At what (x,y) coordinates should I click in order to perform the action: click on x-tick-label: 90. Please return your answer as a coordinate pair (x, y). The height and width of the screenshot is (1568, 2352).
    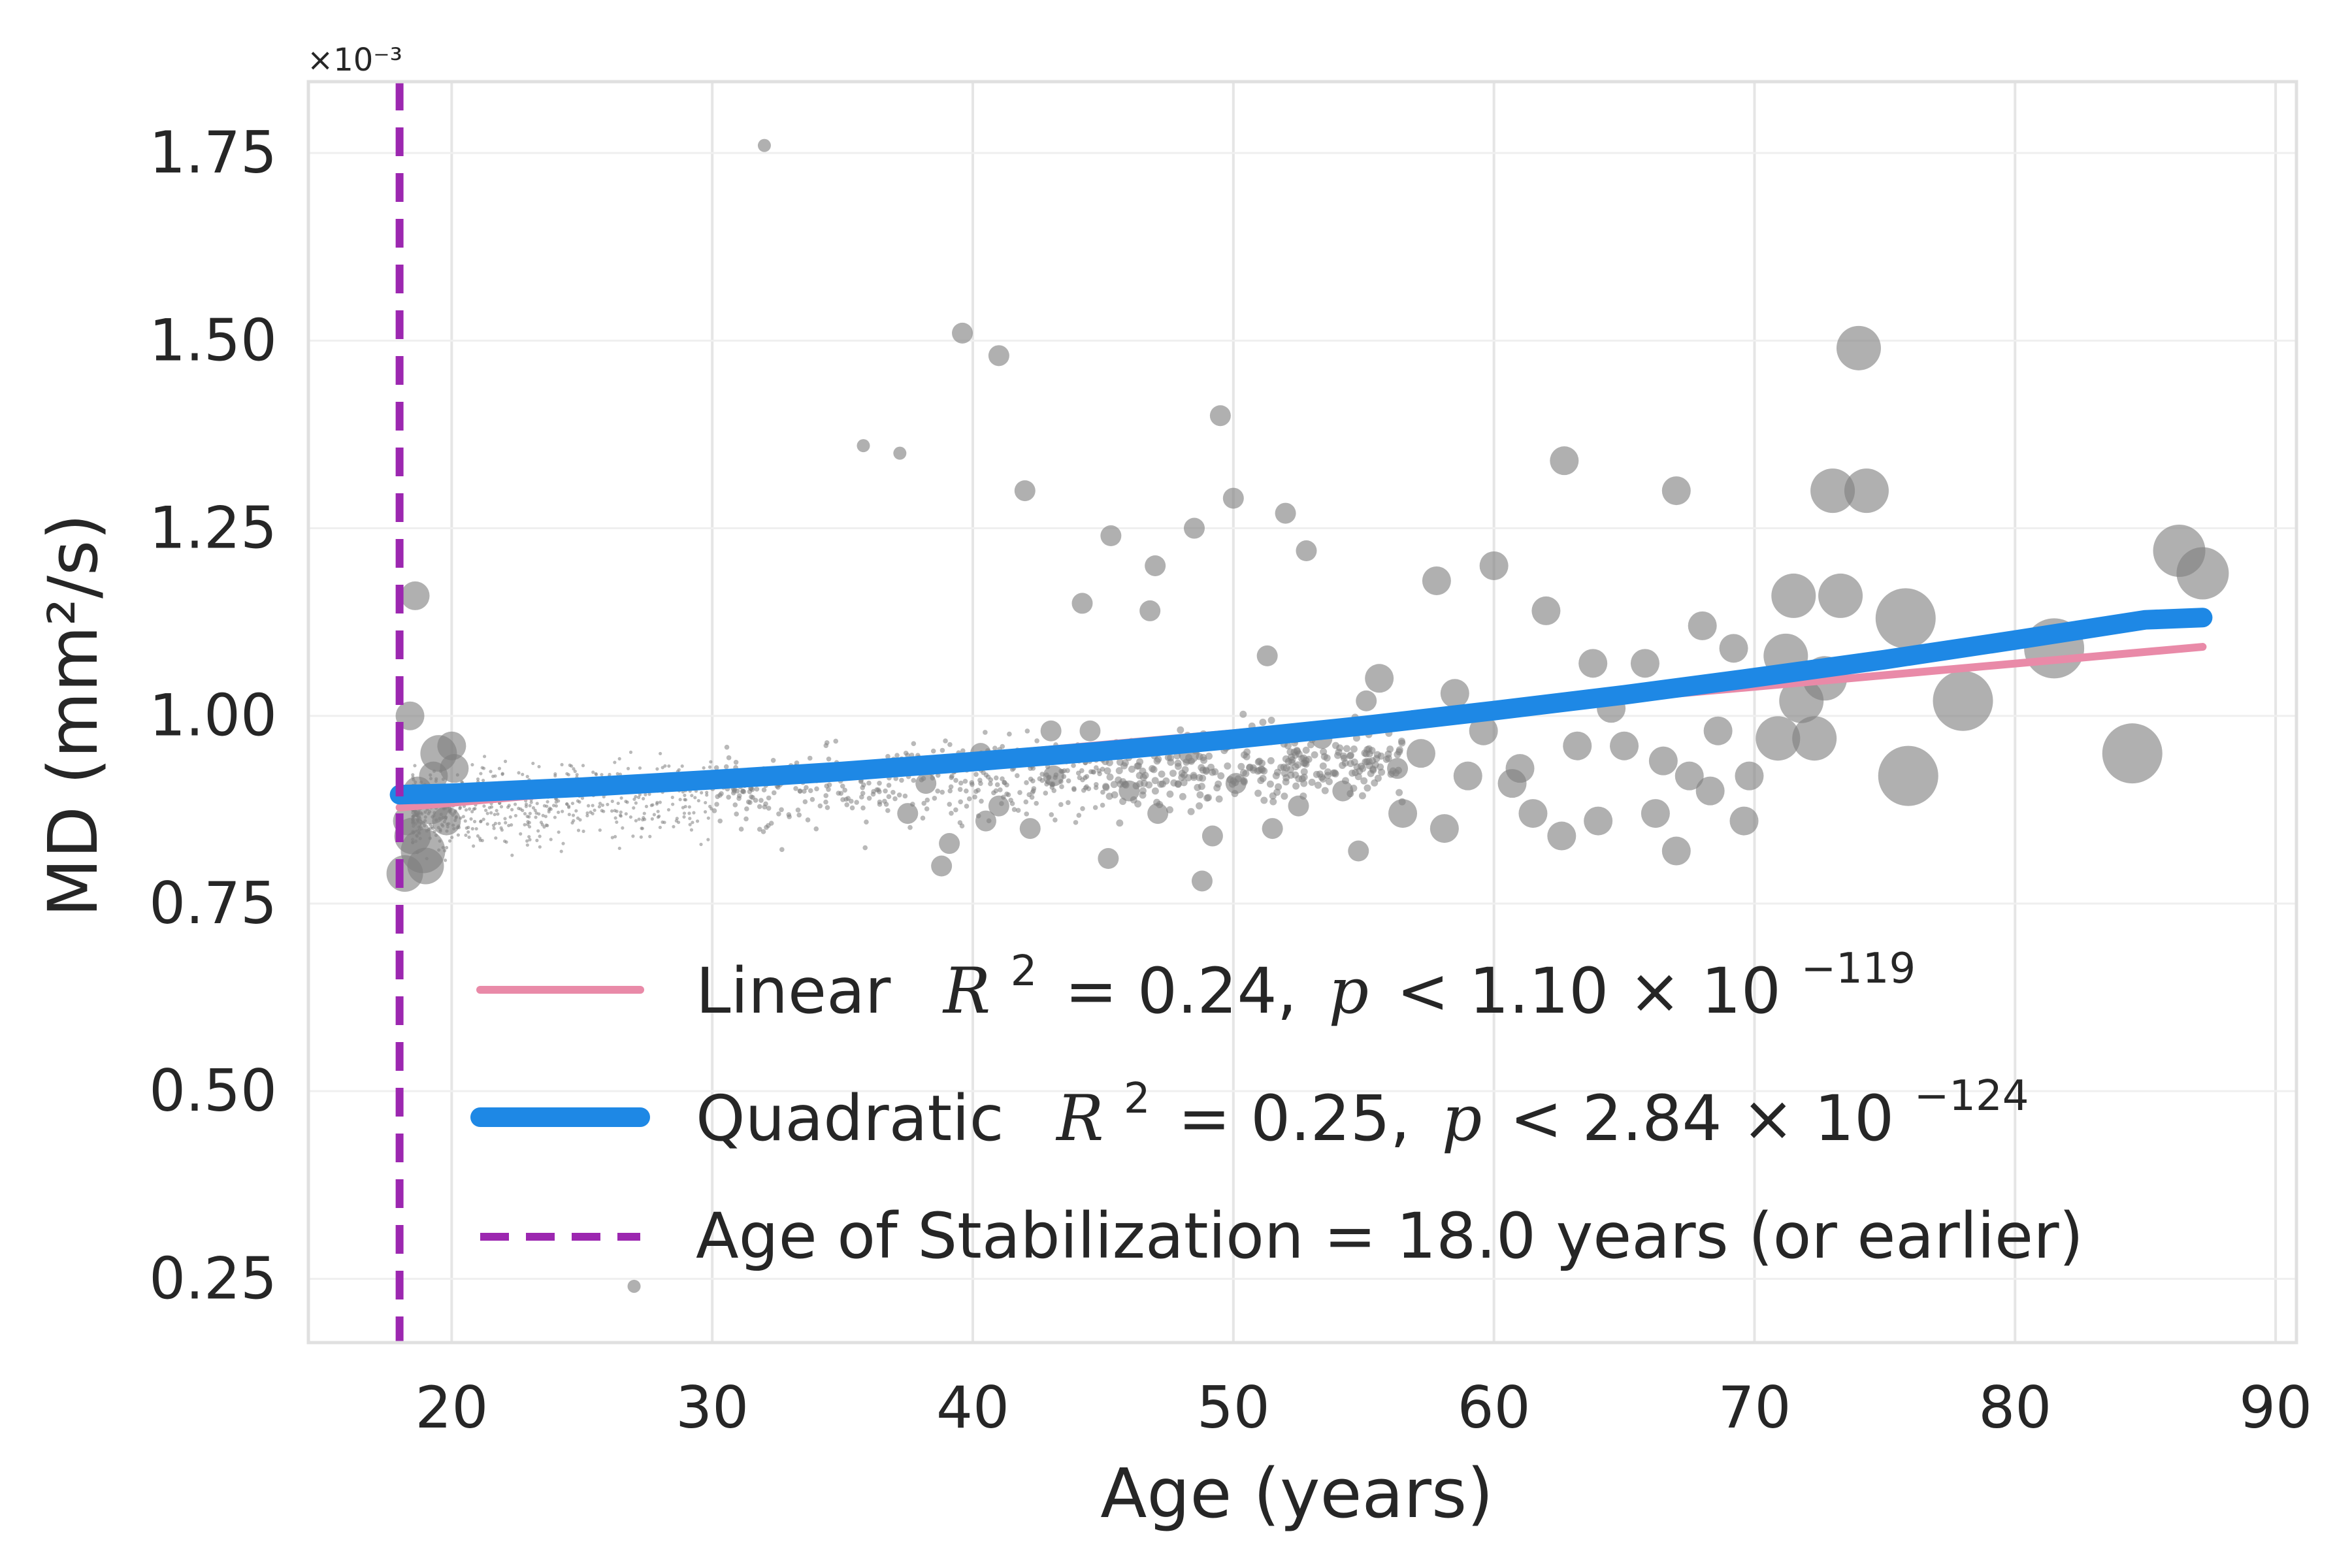
    Looking at the image, I should click on (2275, 1407).